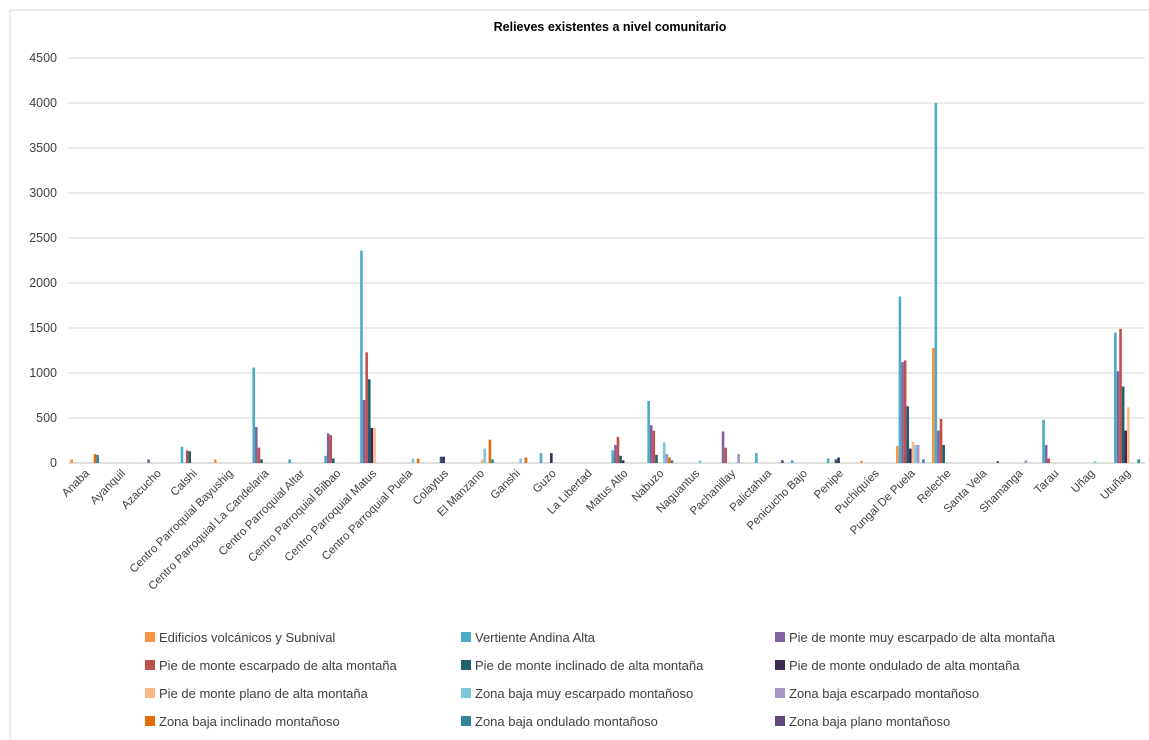 The height and width of the screenshot is (740, 1149). Describe the element at coordinates (76, 483) in the screenshot. I see `x-category-label: Anaba` at that location.